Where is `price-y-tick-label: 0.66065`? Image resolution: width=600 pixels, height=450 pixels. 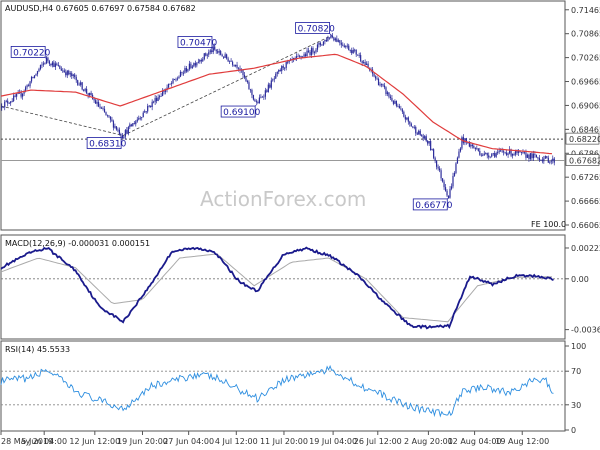
price-y-tick-label: 0.66065 is located at coordinates (585, 225).